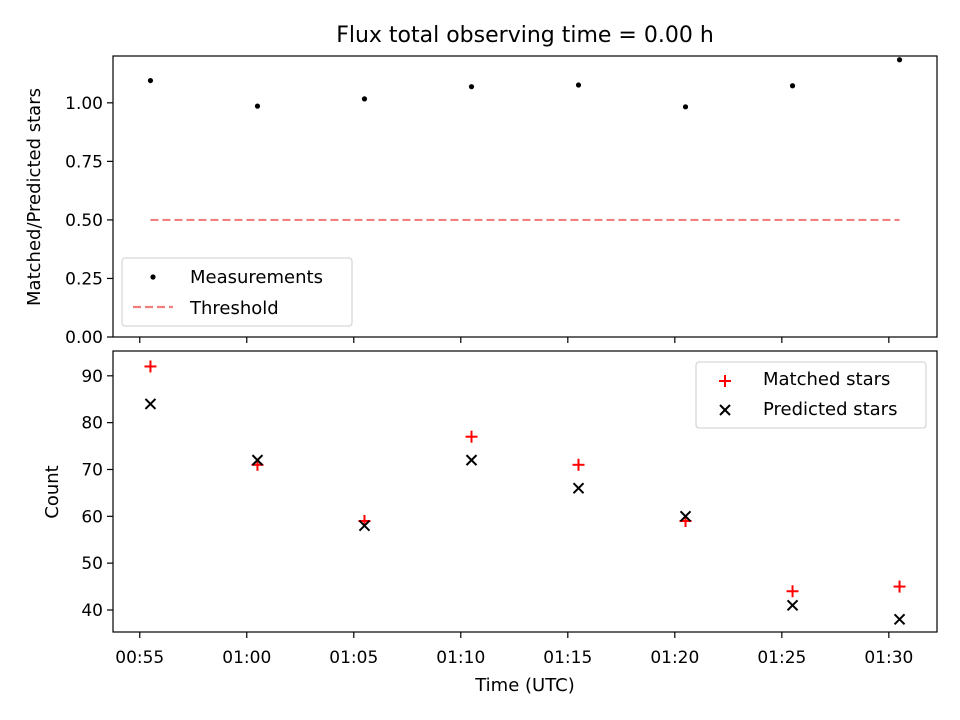 This screenshot has width=960, height=720. Describe the element at coordinates (567, 658) in the screenshot. I see `x-tick-label: 01:15` at that location.